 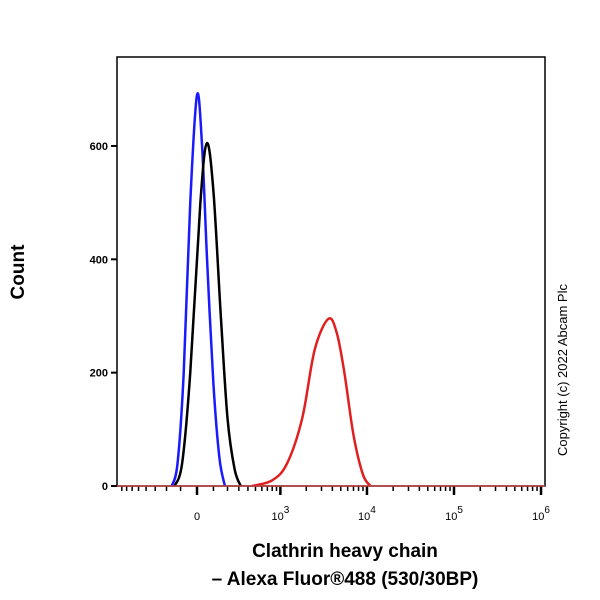 I want to click on x-tick-label: 10⁵, so click(x=454, y=514).